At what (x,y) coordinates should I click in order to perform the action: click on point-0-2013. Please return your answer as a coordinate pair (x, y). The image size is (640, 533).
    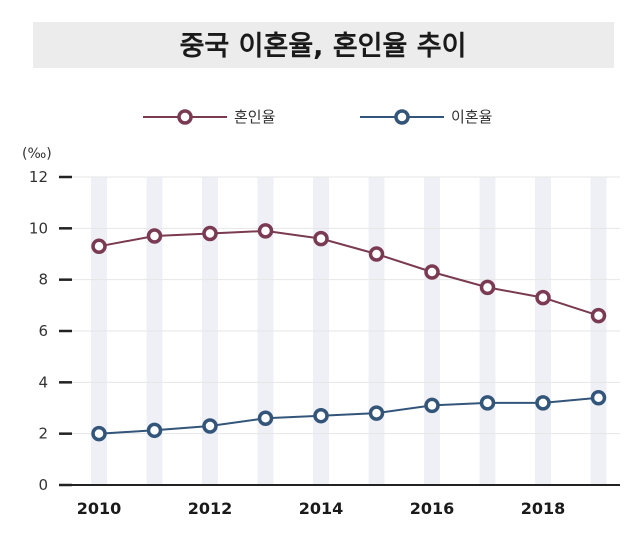
    Looking at the image, I should click on (265, 231).